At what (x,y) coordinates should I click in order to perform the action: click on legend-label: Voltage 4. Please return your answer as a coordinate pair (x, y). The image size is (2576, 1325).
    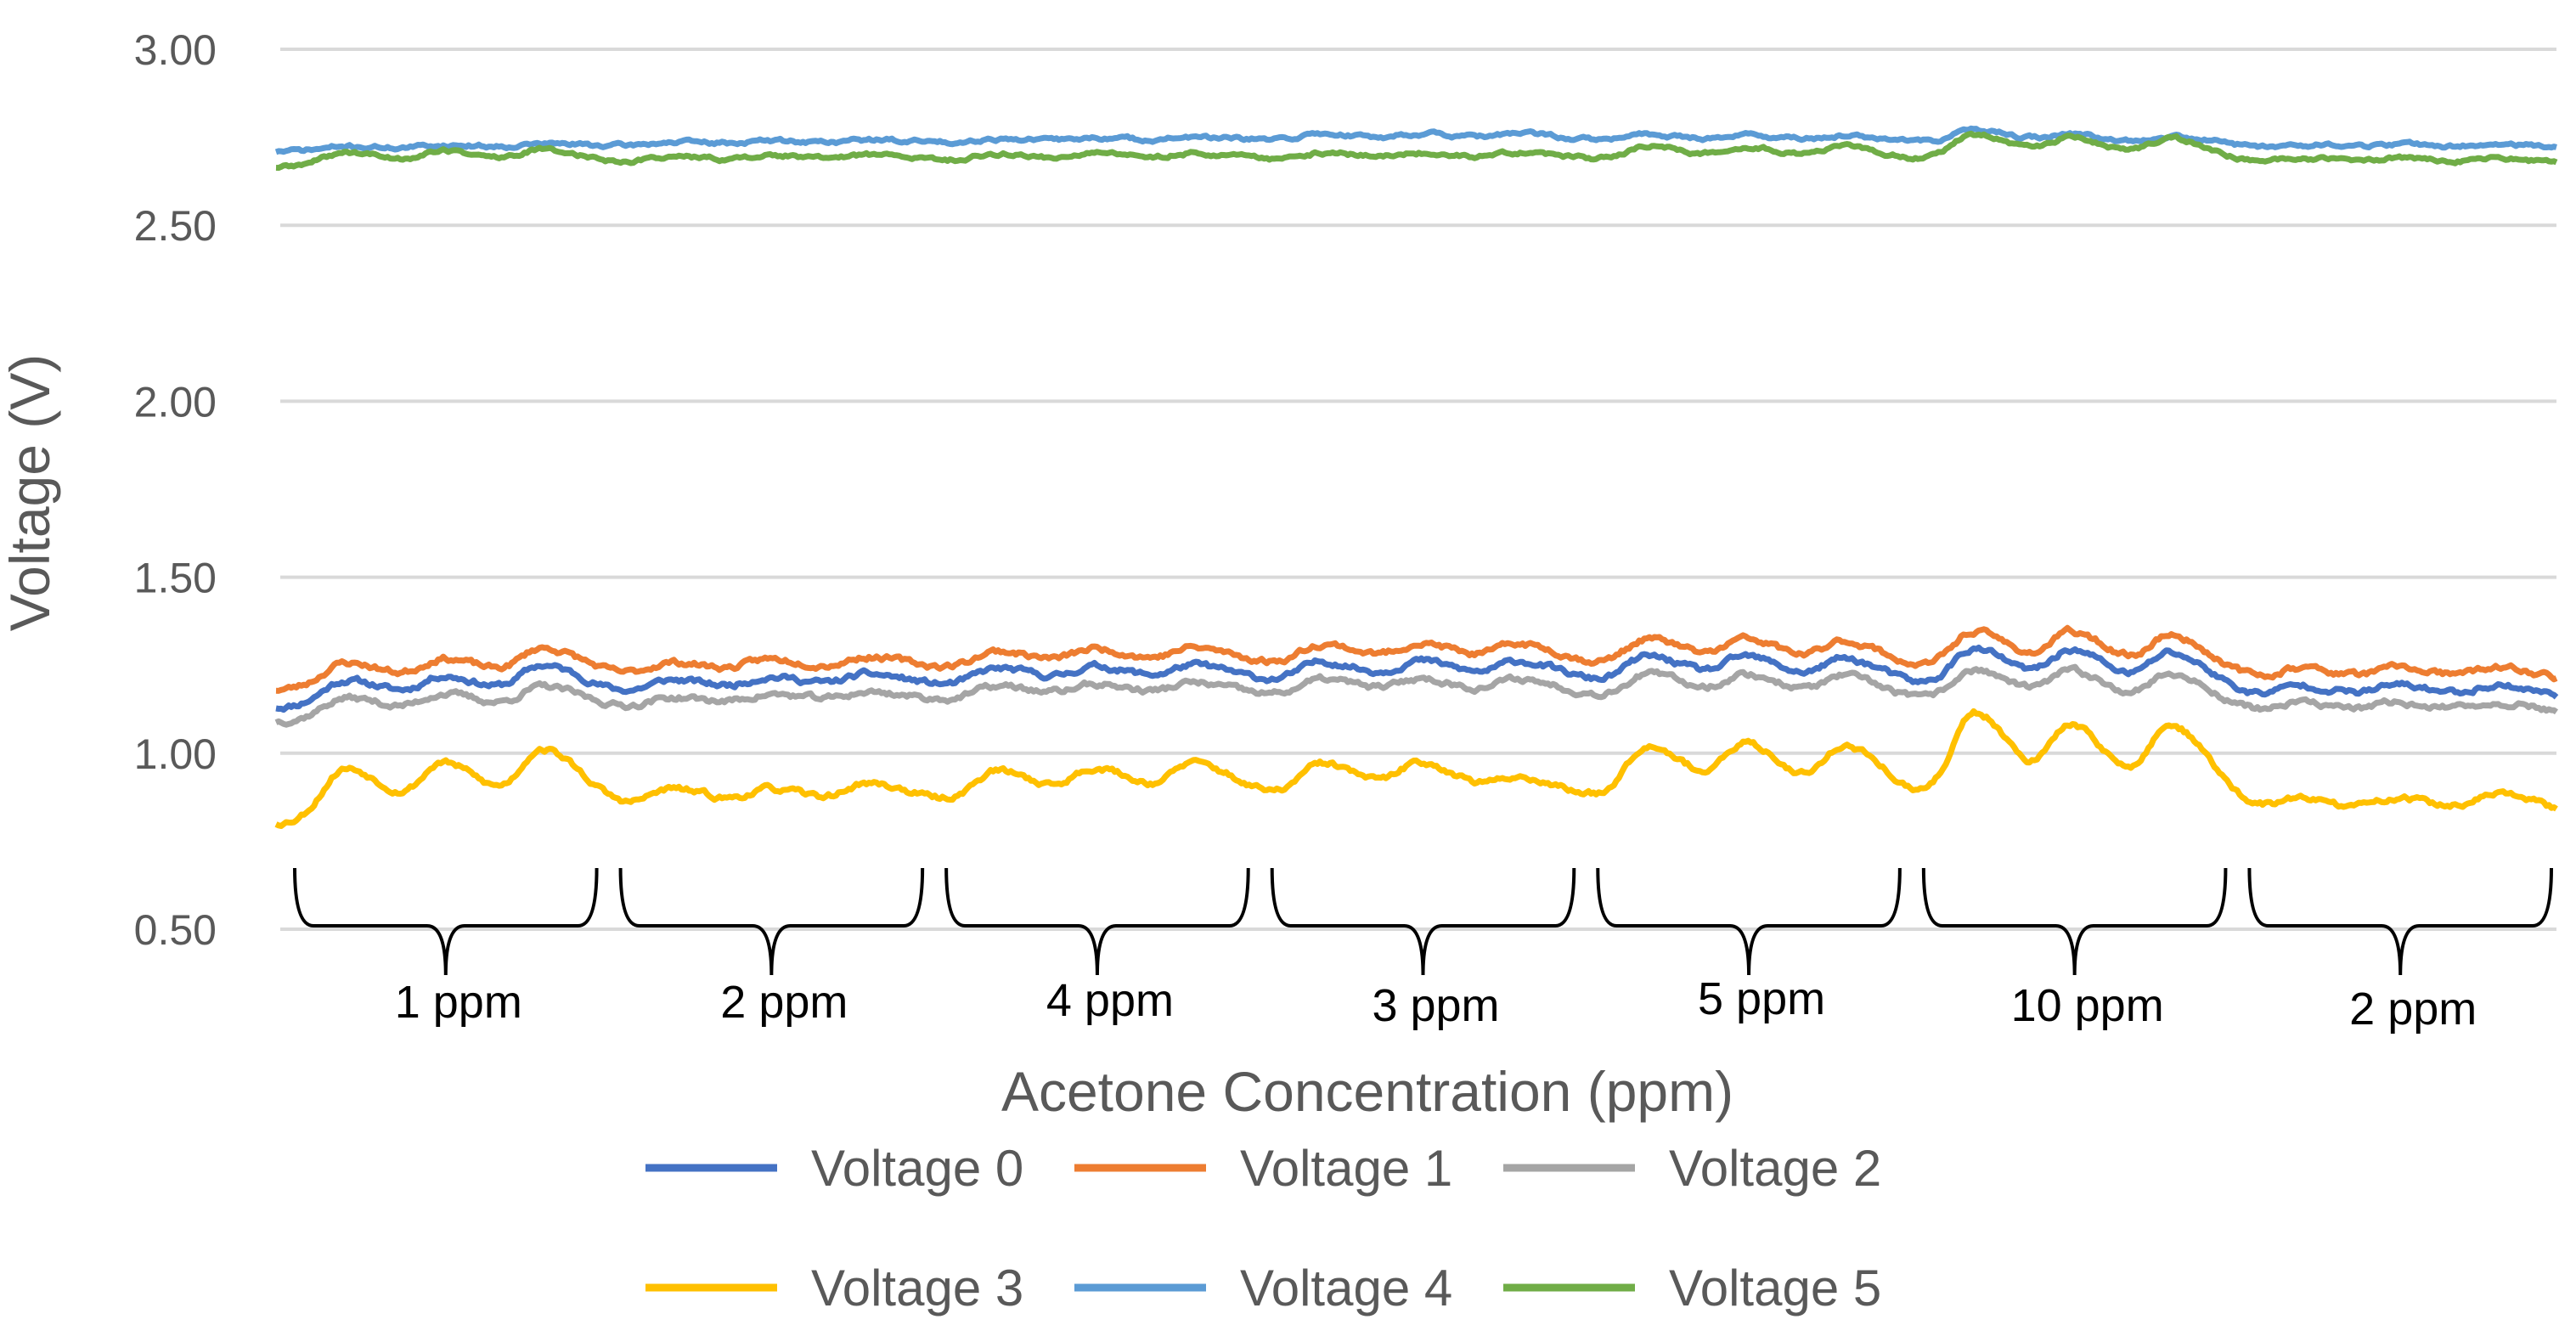
    Looking at the image, I should click on (1346, 1288).